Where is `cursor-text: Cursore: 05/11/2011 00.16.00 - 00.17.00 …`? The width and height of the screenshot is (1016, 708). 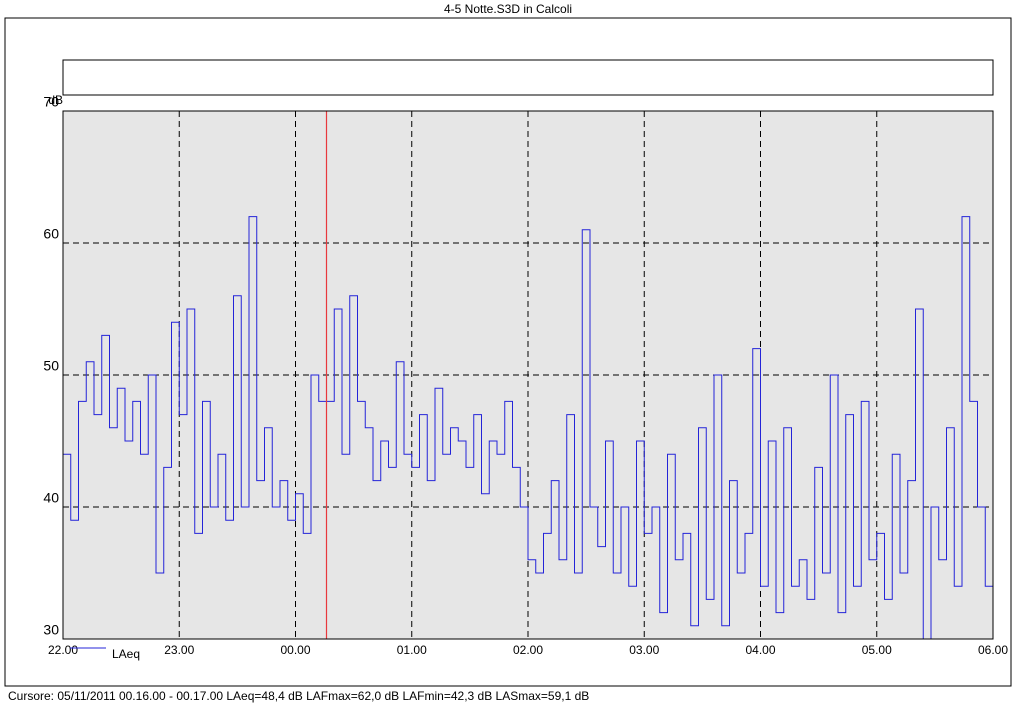
cursor-text: Cursore: 05/11/2011 00.16.00 - 00.17.00 … is located at coordinates (298, 696).